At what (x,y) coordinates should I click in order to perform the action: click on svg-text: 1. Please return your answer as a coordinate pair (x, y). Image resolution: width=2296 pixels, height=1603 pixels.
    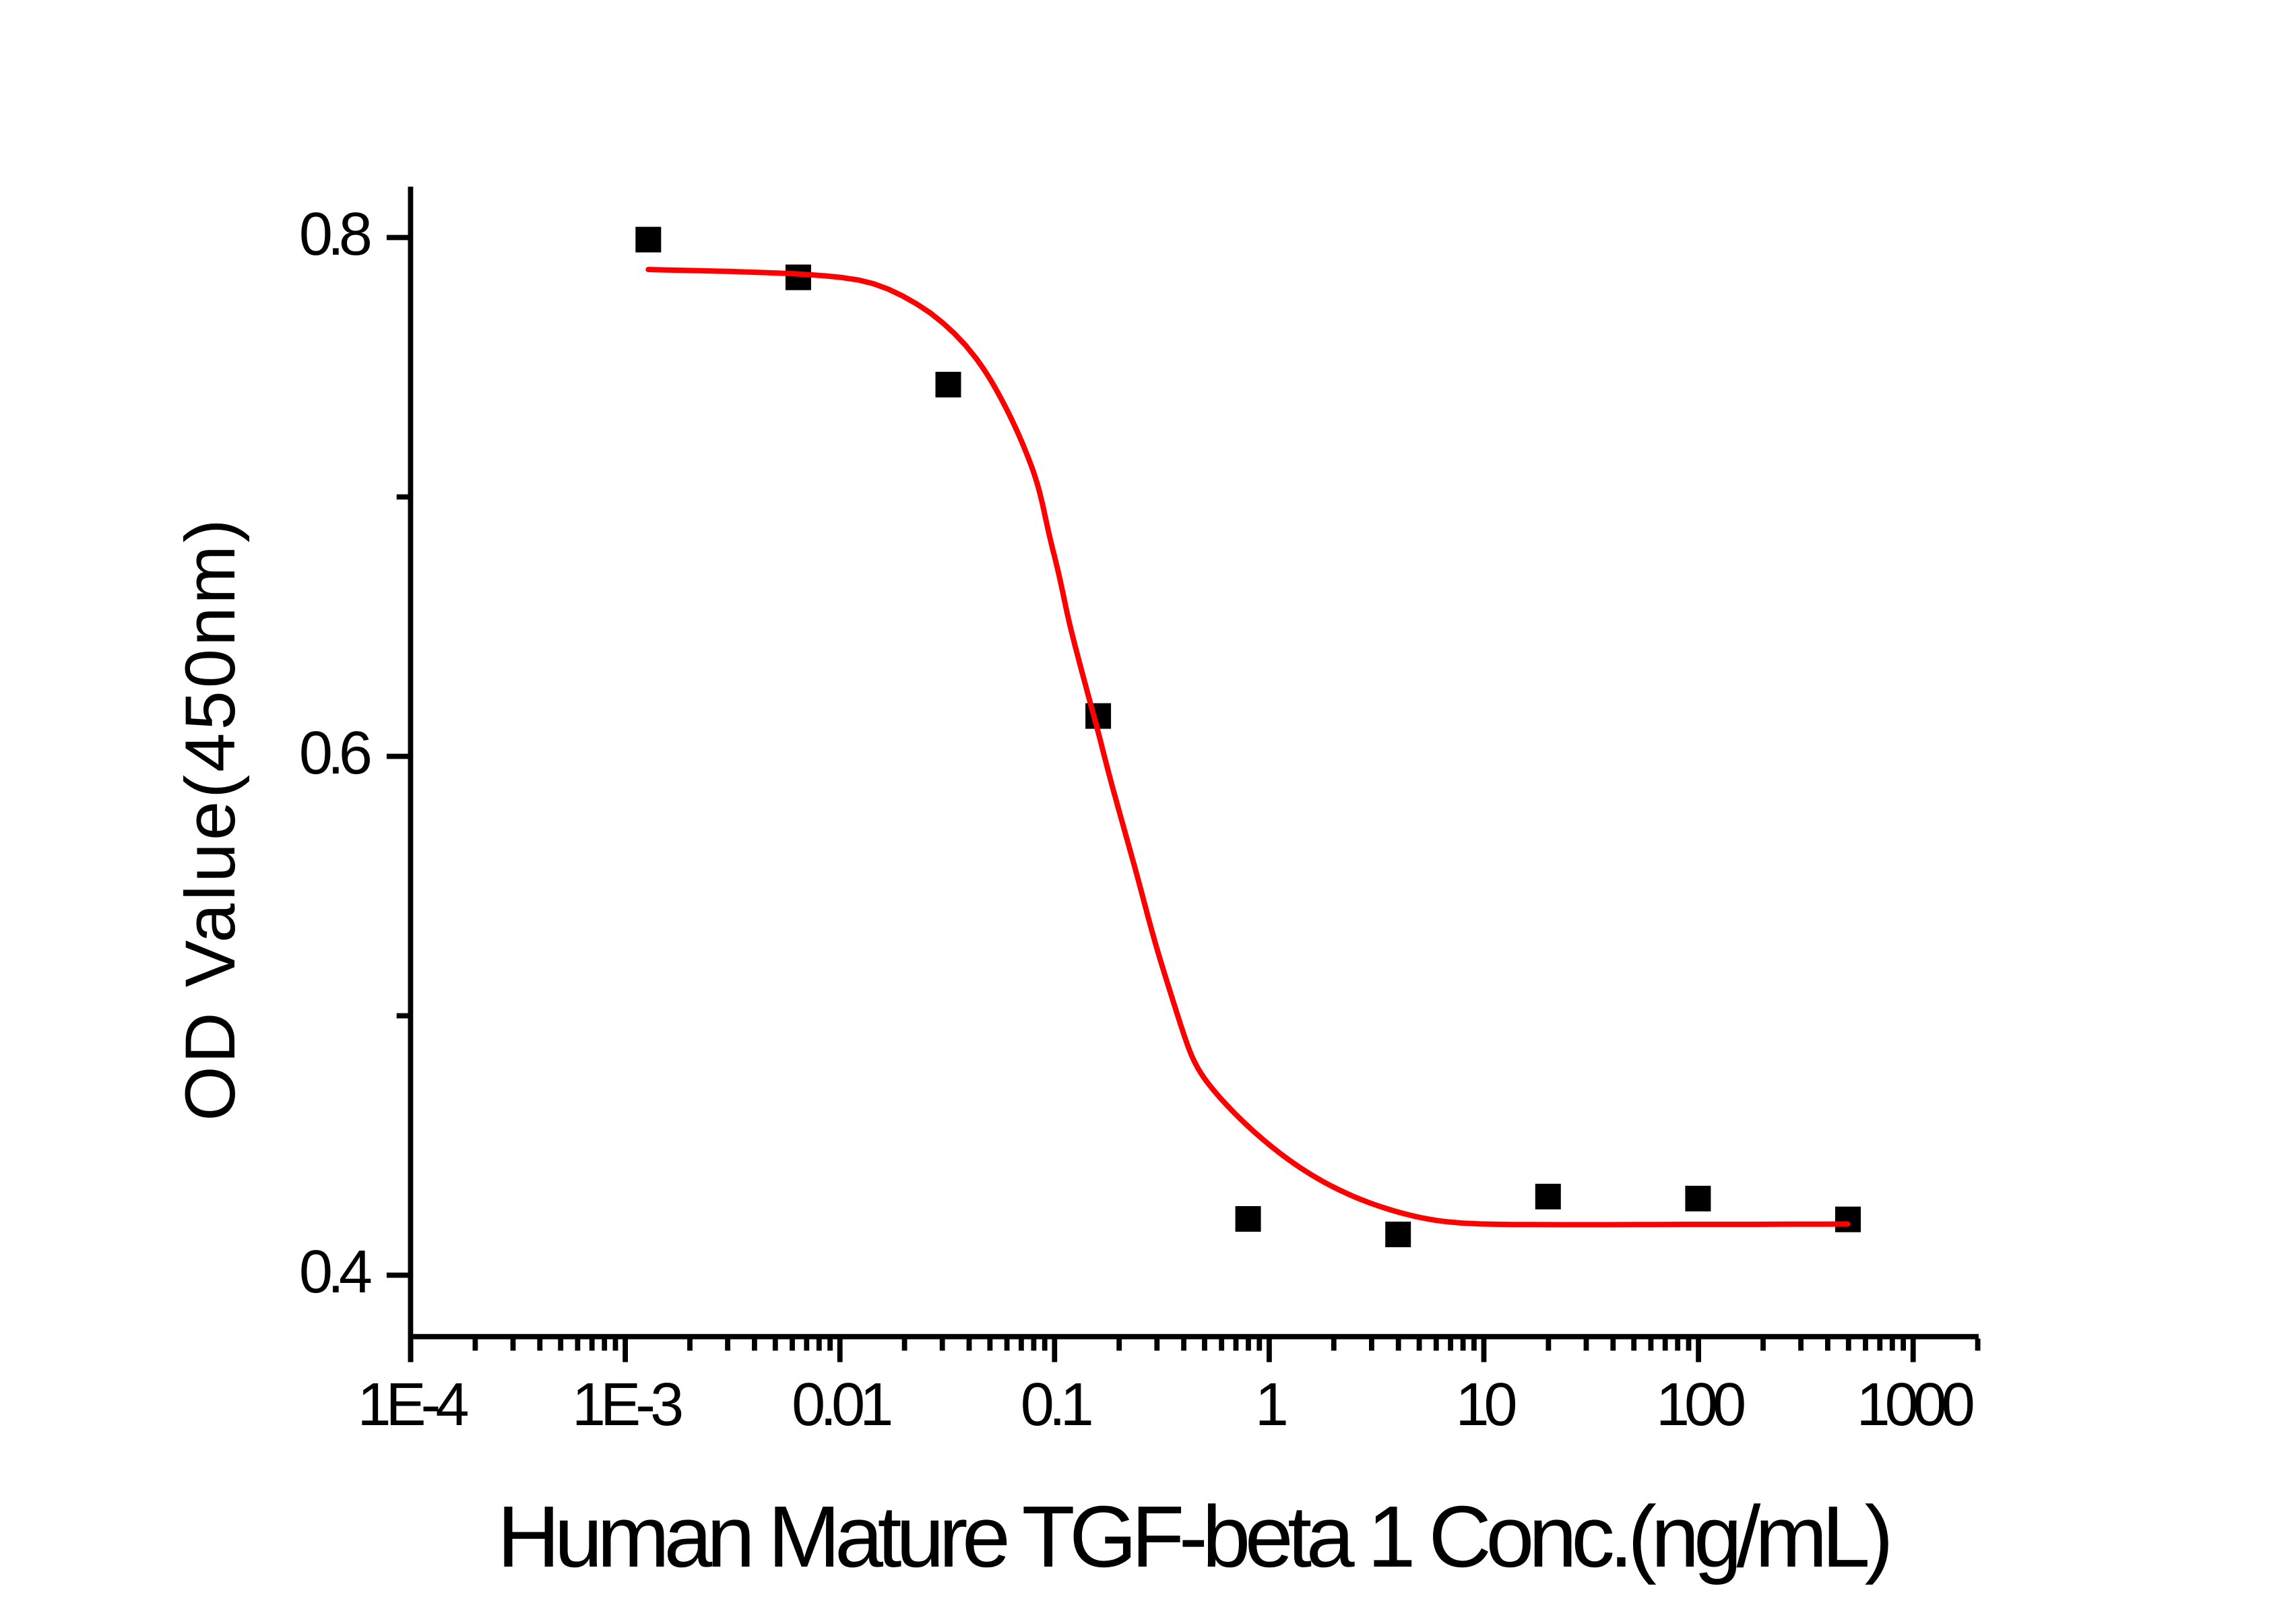
    Looking at the image, I should click on (1270, 1405).